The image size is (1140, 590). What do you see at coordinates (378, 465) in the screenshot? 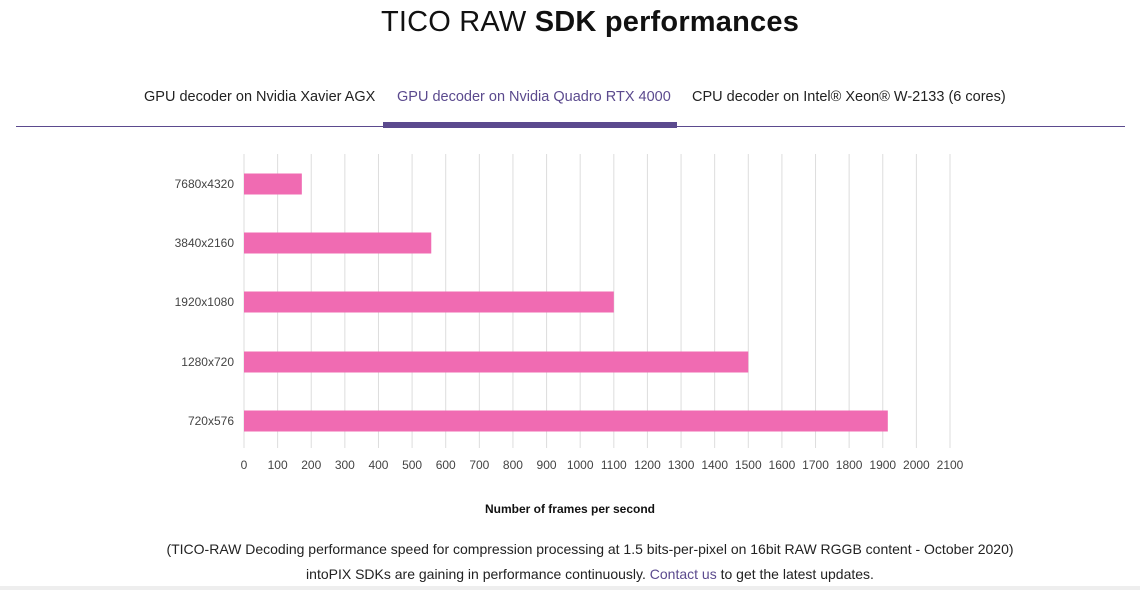
I see `x-tick-label: 400` at bounding box center [378, 465].